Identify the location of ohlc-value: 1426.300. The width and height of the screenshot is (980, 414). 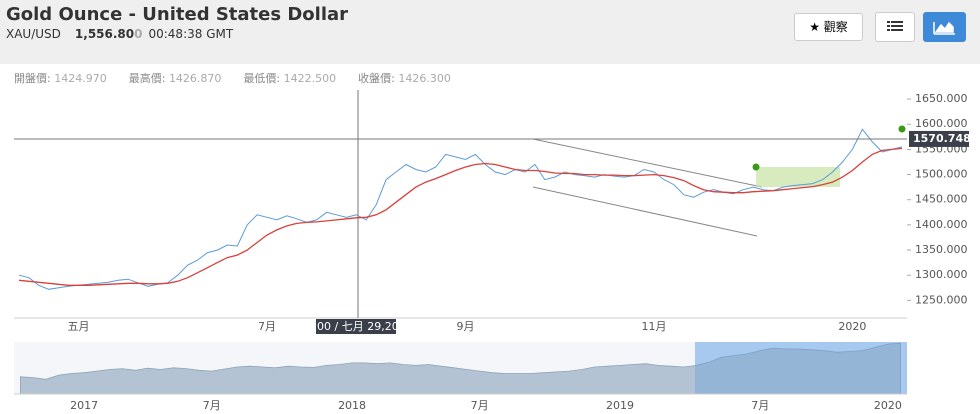
(424, 78).